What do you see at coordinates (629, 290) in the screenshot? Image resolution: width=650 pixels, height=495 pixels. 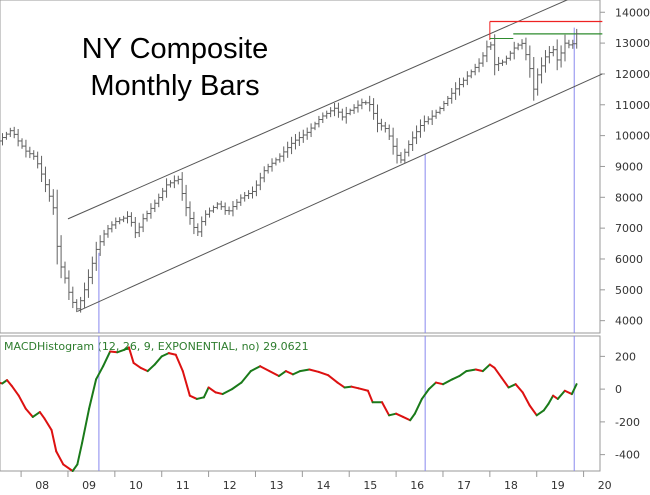 I see `price-y-tick-label: 5000` at bounding box center [629, 290].